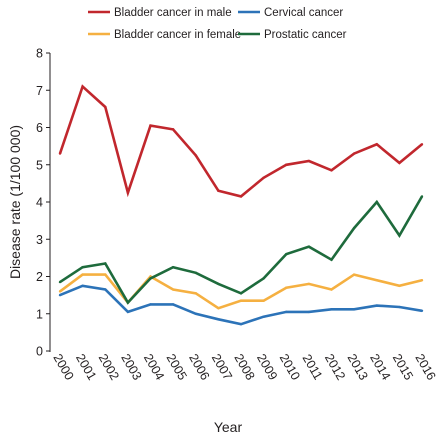 The width and height of the screenshot is (443, 444). Describe the element at coordinates (222, 366) in the screenshot. I see `x-tick-label: 2007` at that location.